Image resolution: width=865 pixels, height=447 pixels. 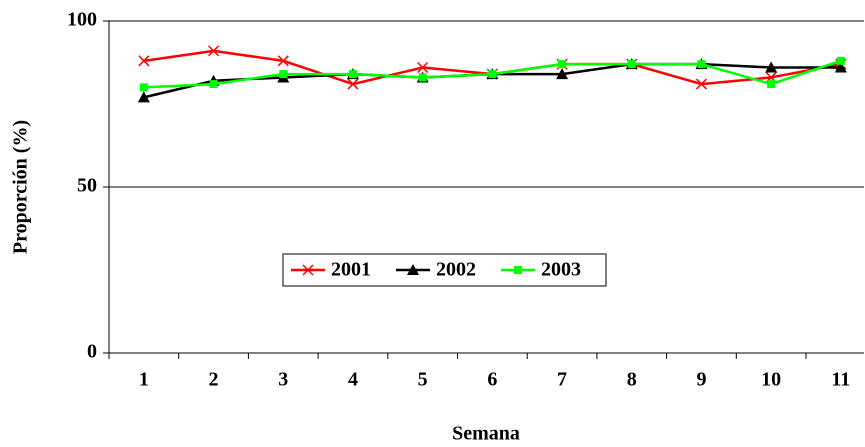 What do you see at coordinates (561, 270) in the screenshot?
I see `legend-label: 2003` at bounding box center [561, 270].